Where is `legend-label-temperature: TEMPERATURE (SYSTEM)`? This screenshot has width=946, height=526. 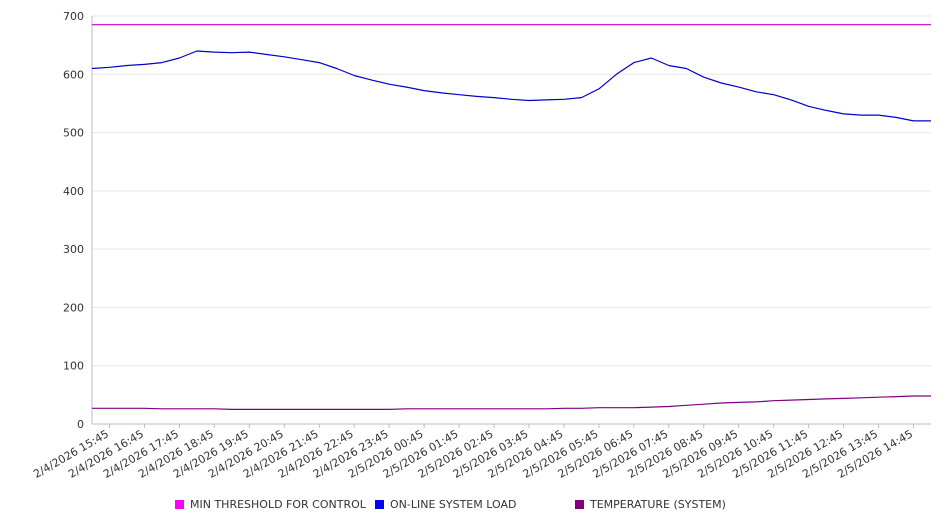
legend-label-temperature: TEMPERATURE (SYSTEM) is located at coordinates (658, 504).